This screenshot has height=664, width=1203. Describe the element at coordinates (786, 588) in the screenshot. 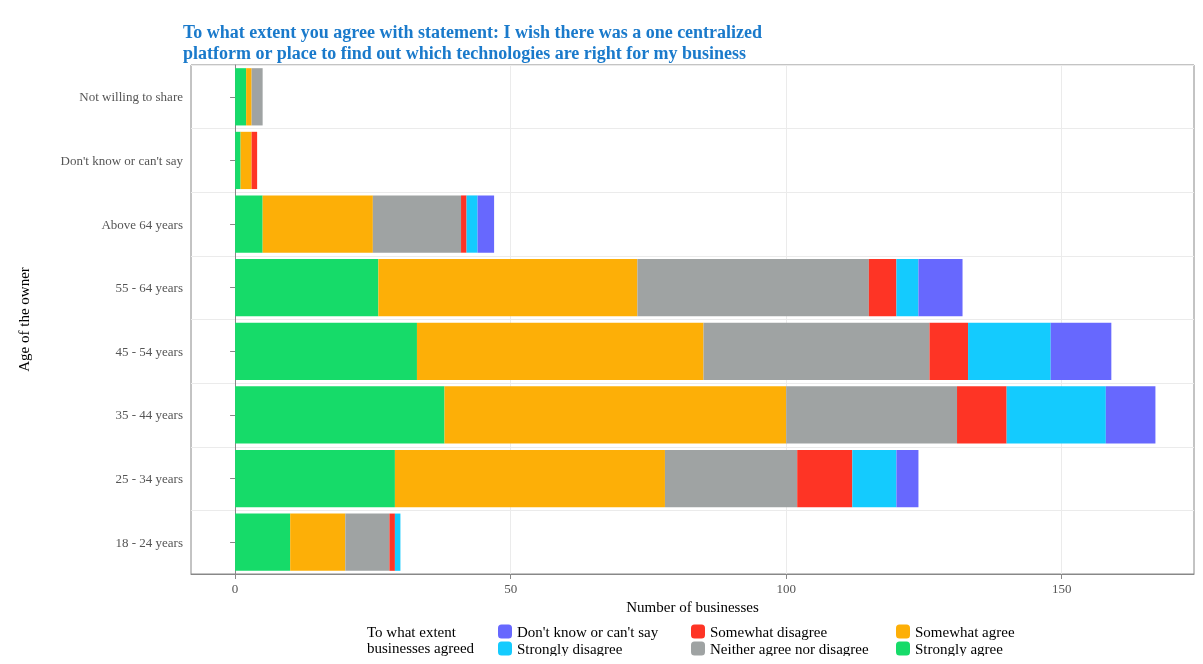

I see `x-tick-label: 100` at that location.